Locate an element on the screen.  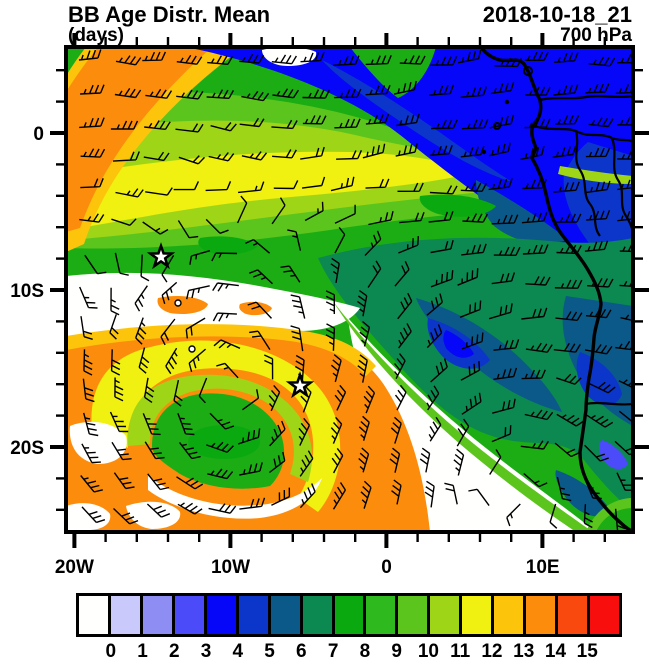
colorbar-tick-label: 1 is located at coordinates (142, 651).